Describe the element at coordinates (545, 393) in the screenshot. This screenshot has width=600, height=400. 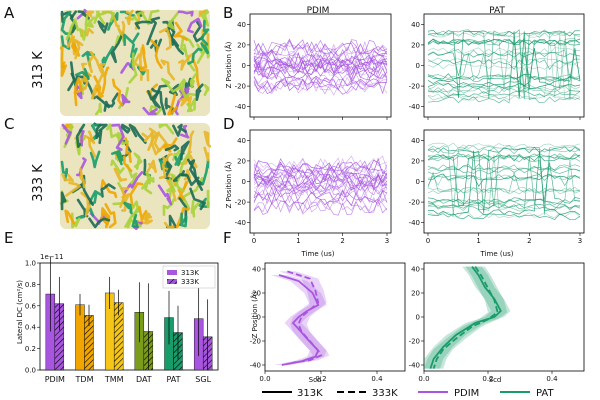
I see `legend-pat-label: PAT` at that location.